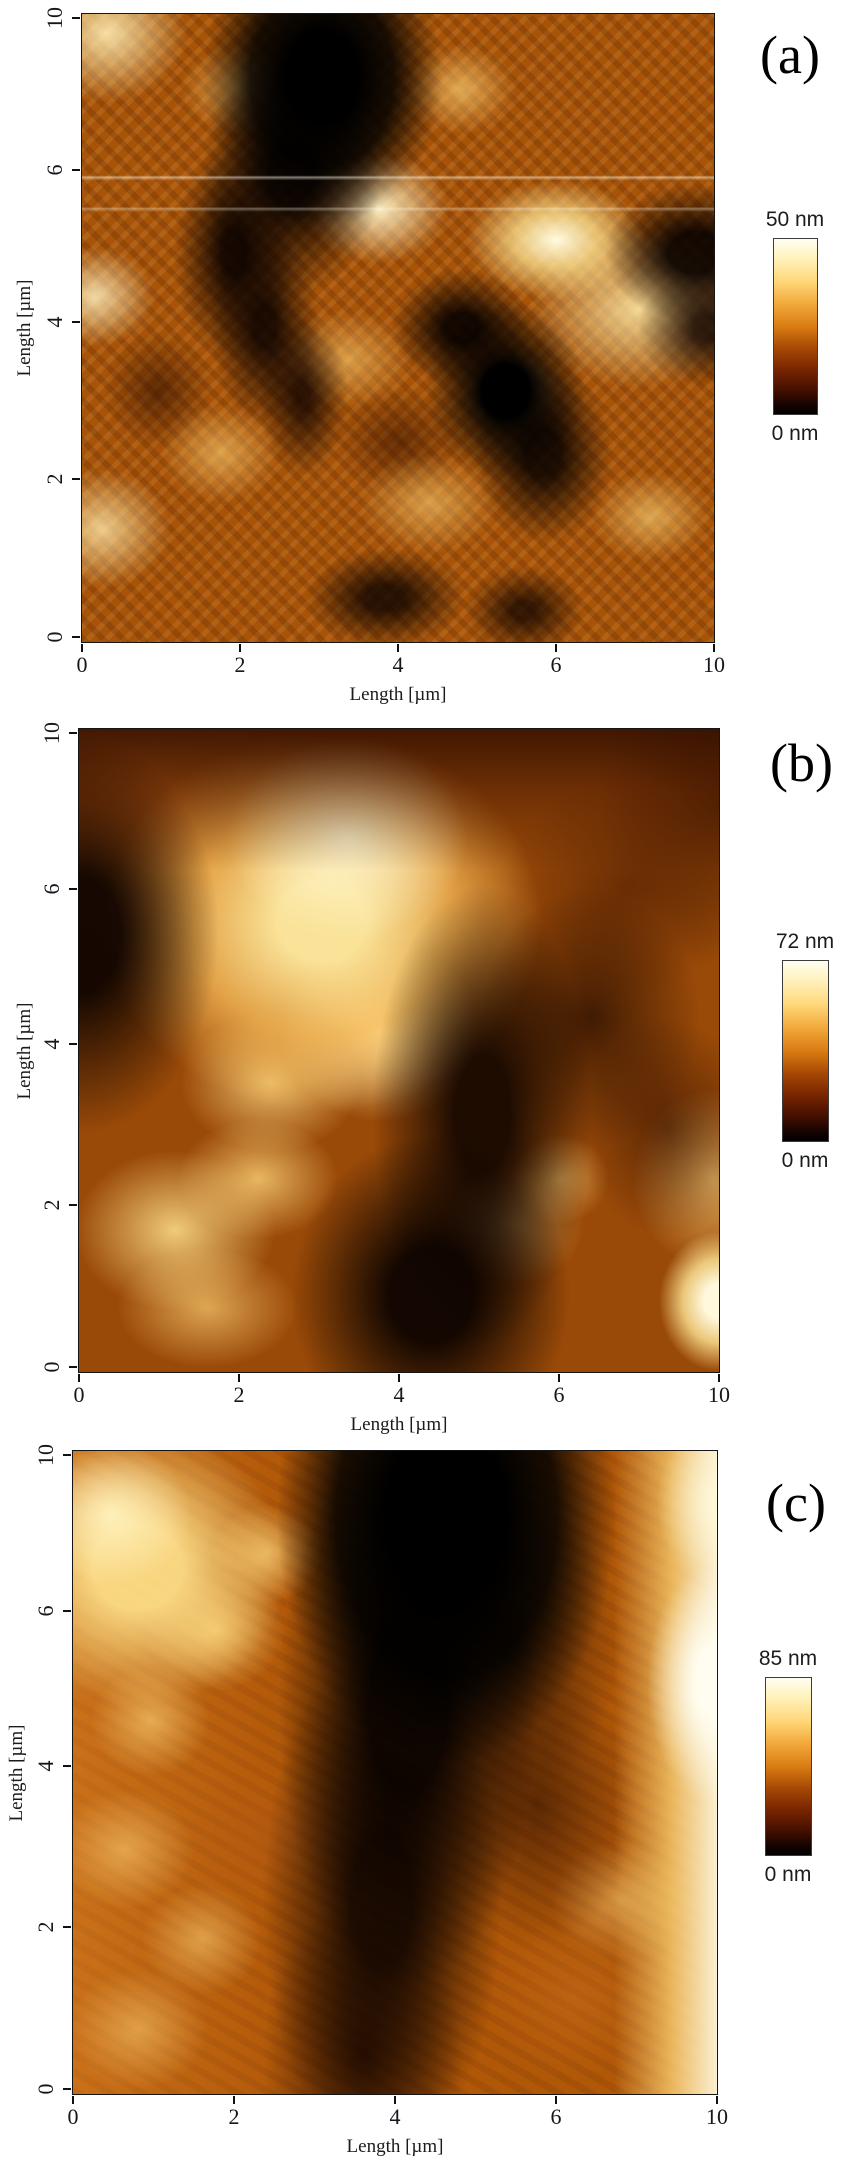 This screenshot has width=850, height=2160. I want to click on panel-letter-c: (c), so click(796, 1503).